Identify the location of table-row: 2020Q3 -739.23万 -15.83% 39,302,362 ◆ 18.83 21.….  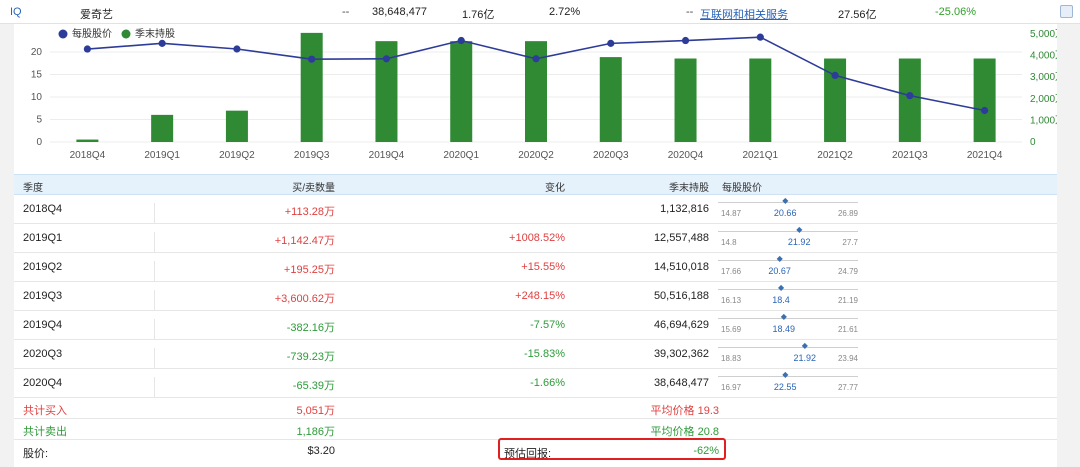
(535, 354).